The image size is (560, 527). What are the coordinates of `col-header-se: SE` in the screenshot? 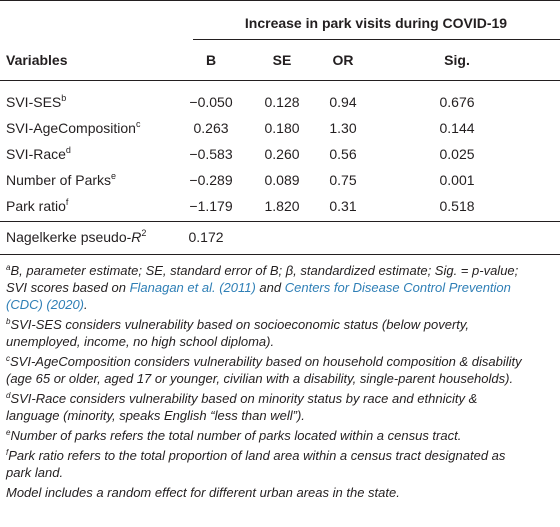 It's located at (282, 60).